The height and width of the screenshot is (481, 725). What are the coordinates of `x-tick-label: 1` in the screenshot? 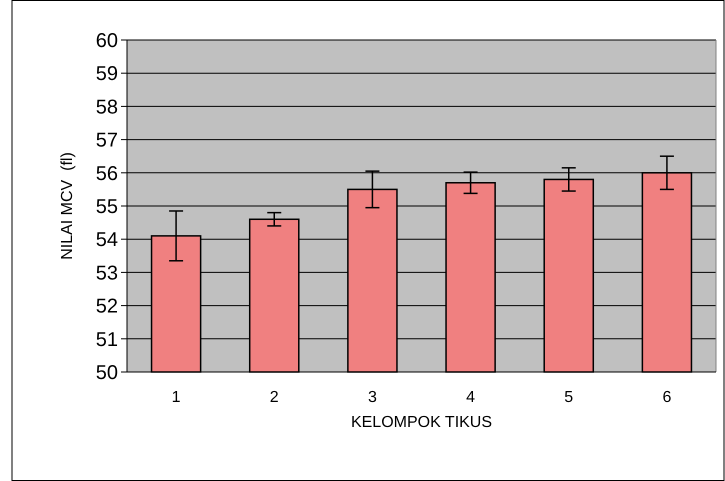 It's located at (176, 397).